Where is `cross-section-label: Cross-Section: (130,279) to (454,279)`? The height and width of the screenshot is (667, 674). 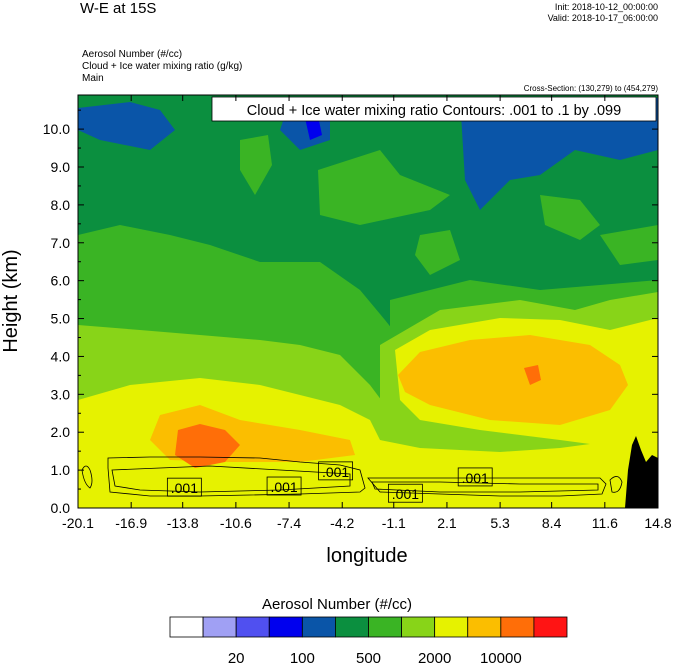
cross-section-label: Cross-Section: (130,279) to (454,279) is located at coordinates (590, 88).